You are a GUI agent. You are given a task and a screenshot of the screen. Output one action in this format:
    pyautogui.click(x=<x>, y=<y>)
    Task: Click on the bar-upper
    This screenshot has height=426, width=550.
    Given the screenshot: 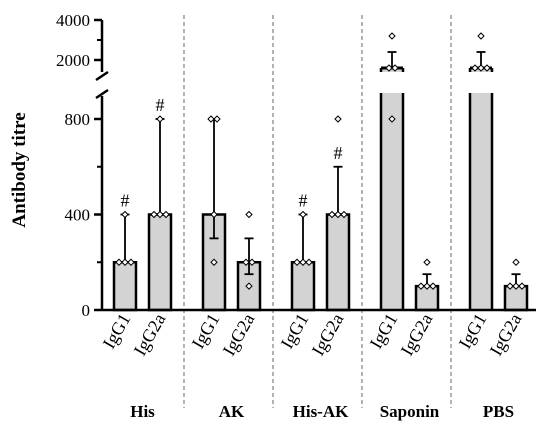 What is the action you would take?
    pyautogui.click(x=392, y=70)
    